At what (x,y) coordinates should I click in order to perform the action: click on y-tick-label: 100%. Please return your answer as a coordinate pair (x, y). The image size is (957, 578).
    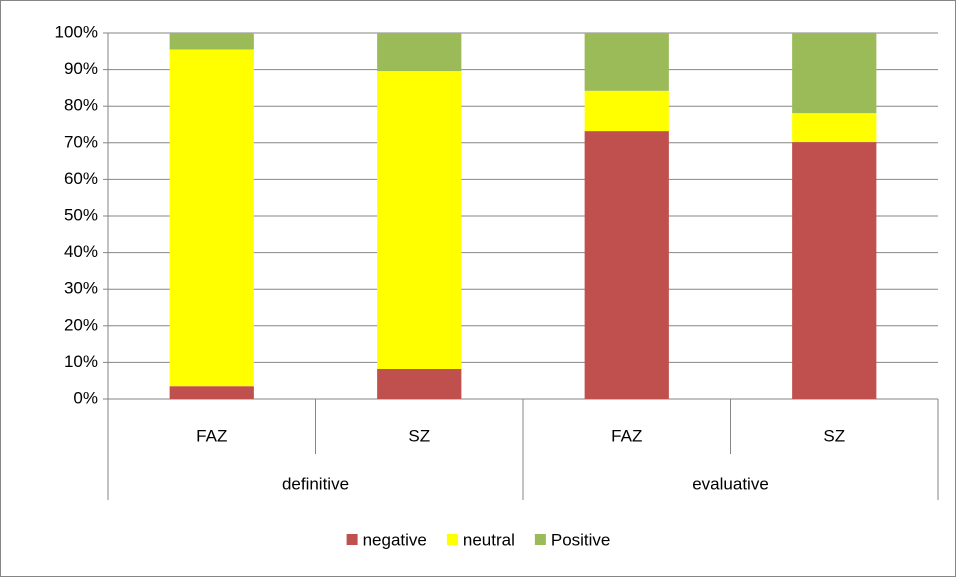
    Looking at the image, I should click on (76, 31).